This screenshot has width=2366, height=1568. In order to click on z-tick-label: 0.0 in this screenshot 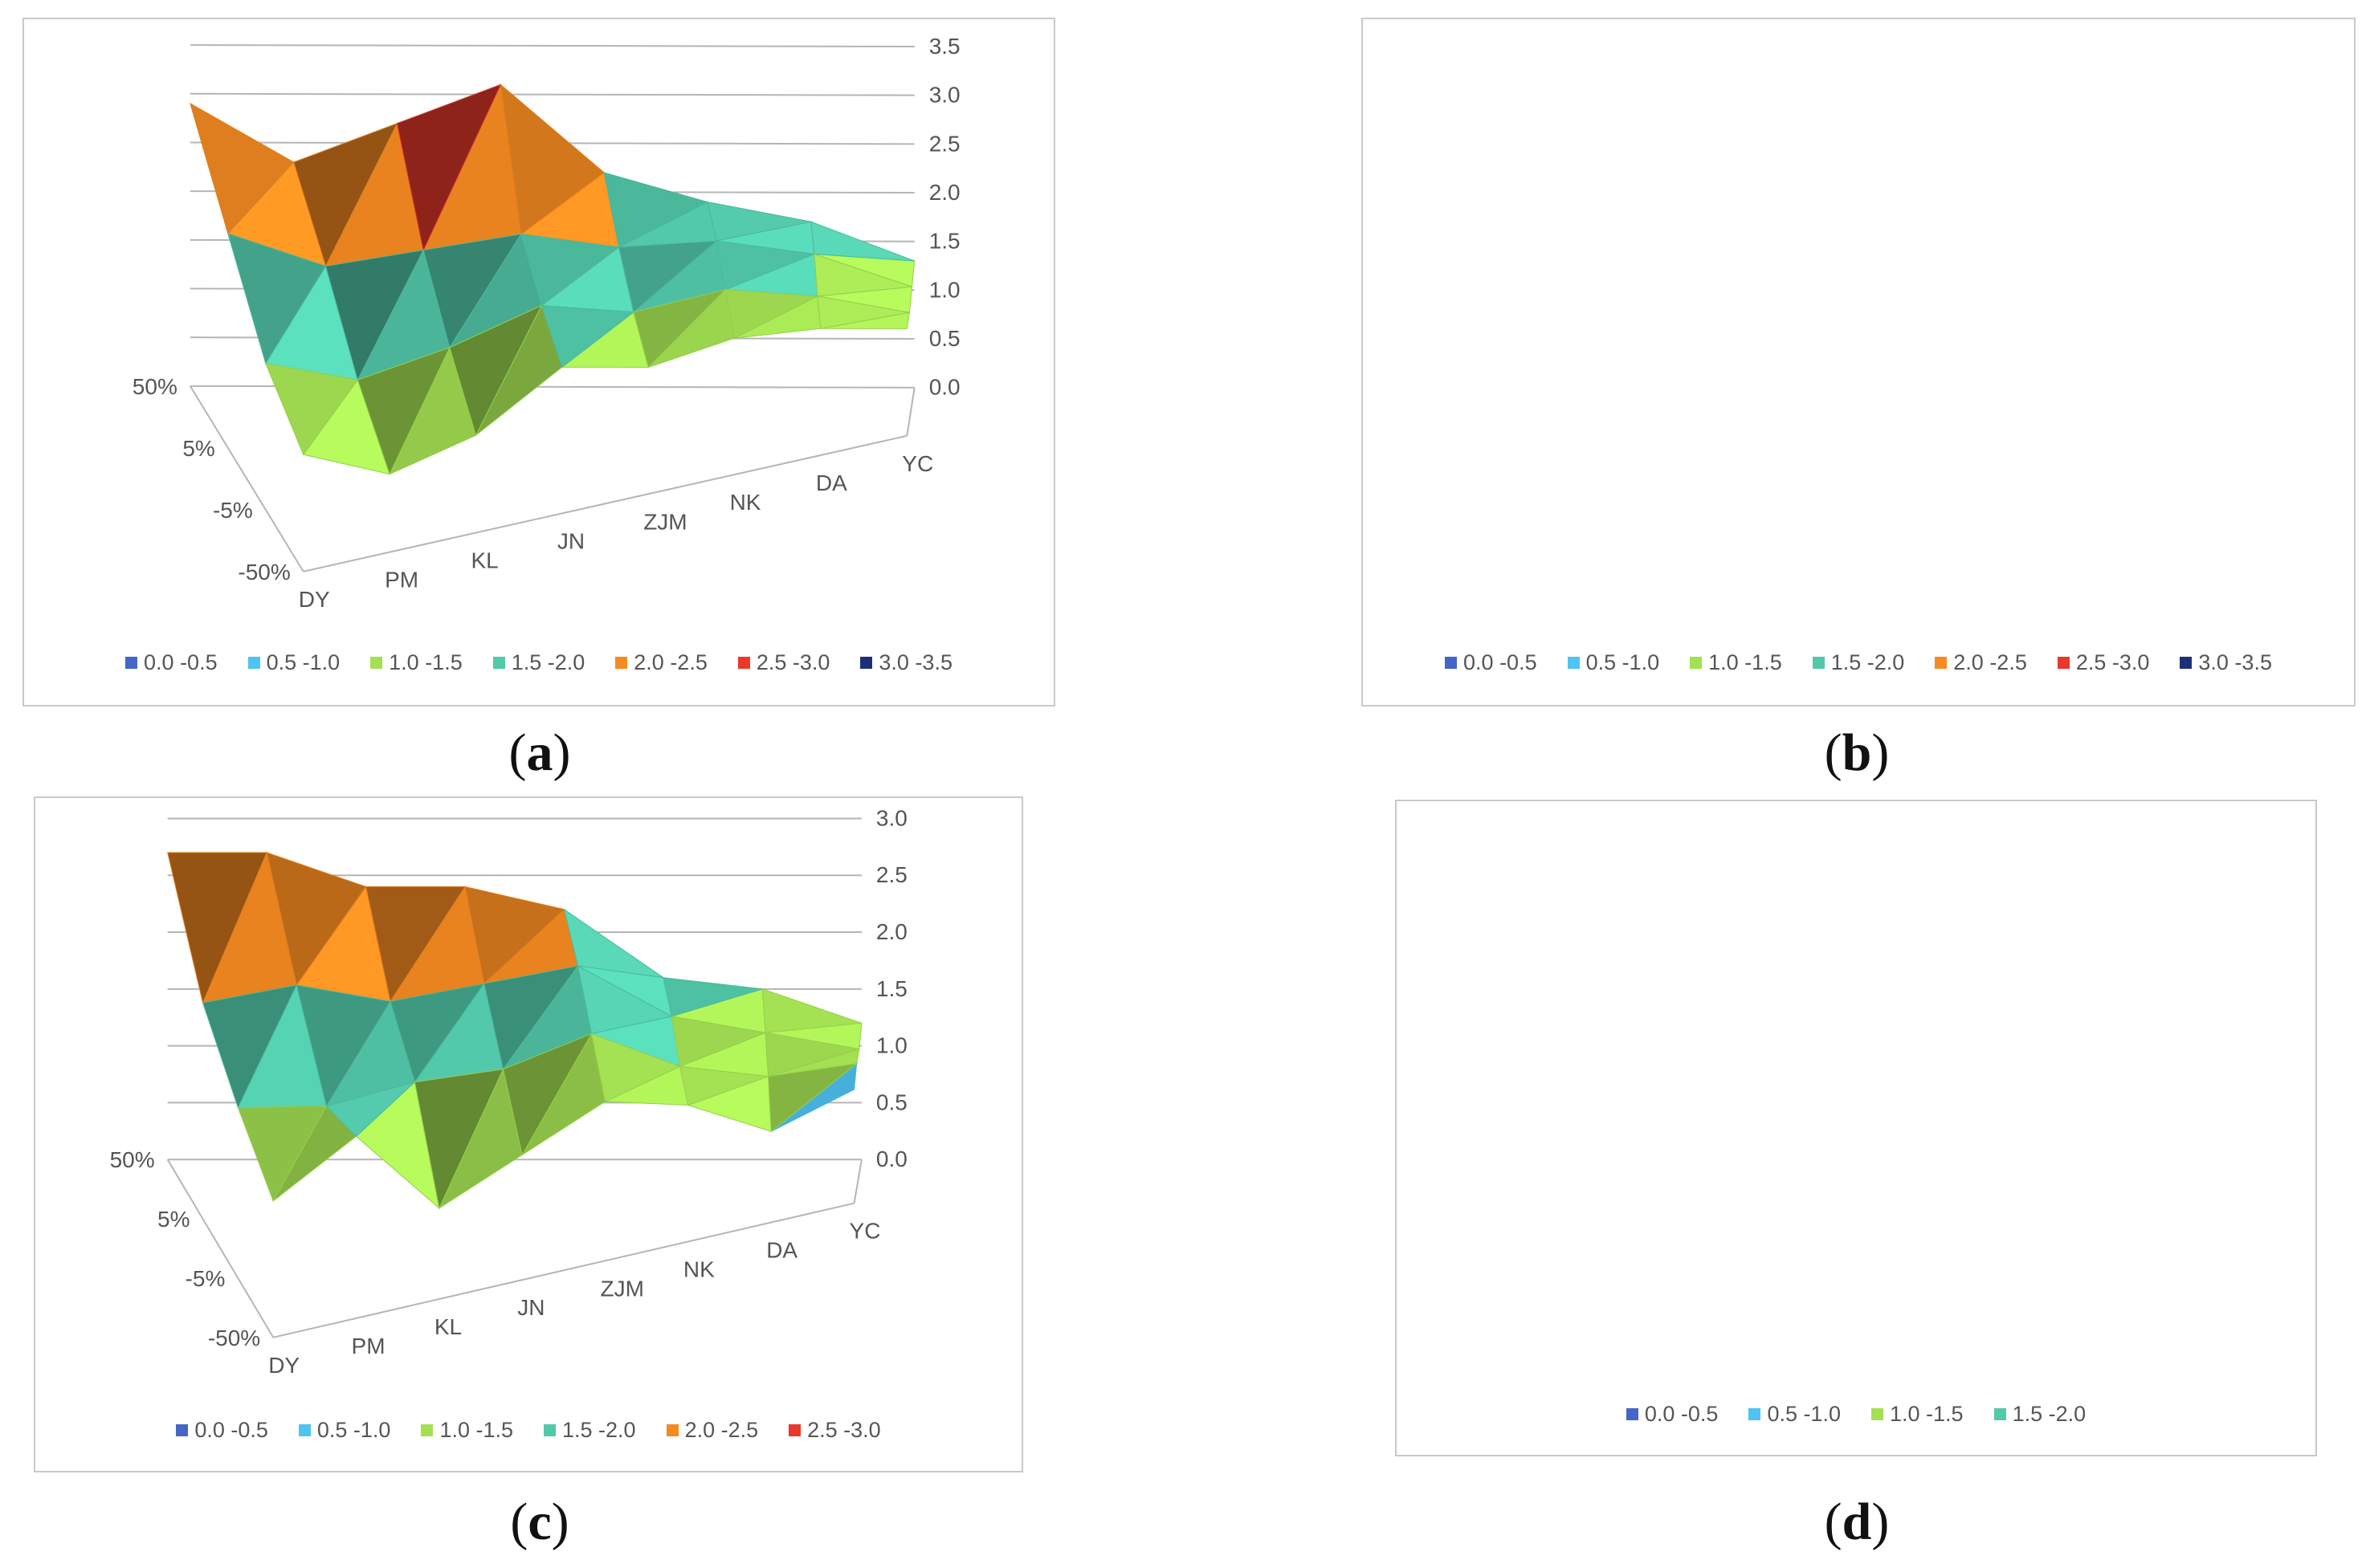, I will do `click(945, 387)`.